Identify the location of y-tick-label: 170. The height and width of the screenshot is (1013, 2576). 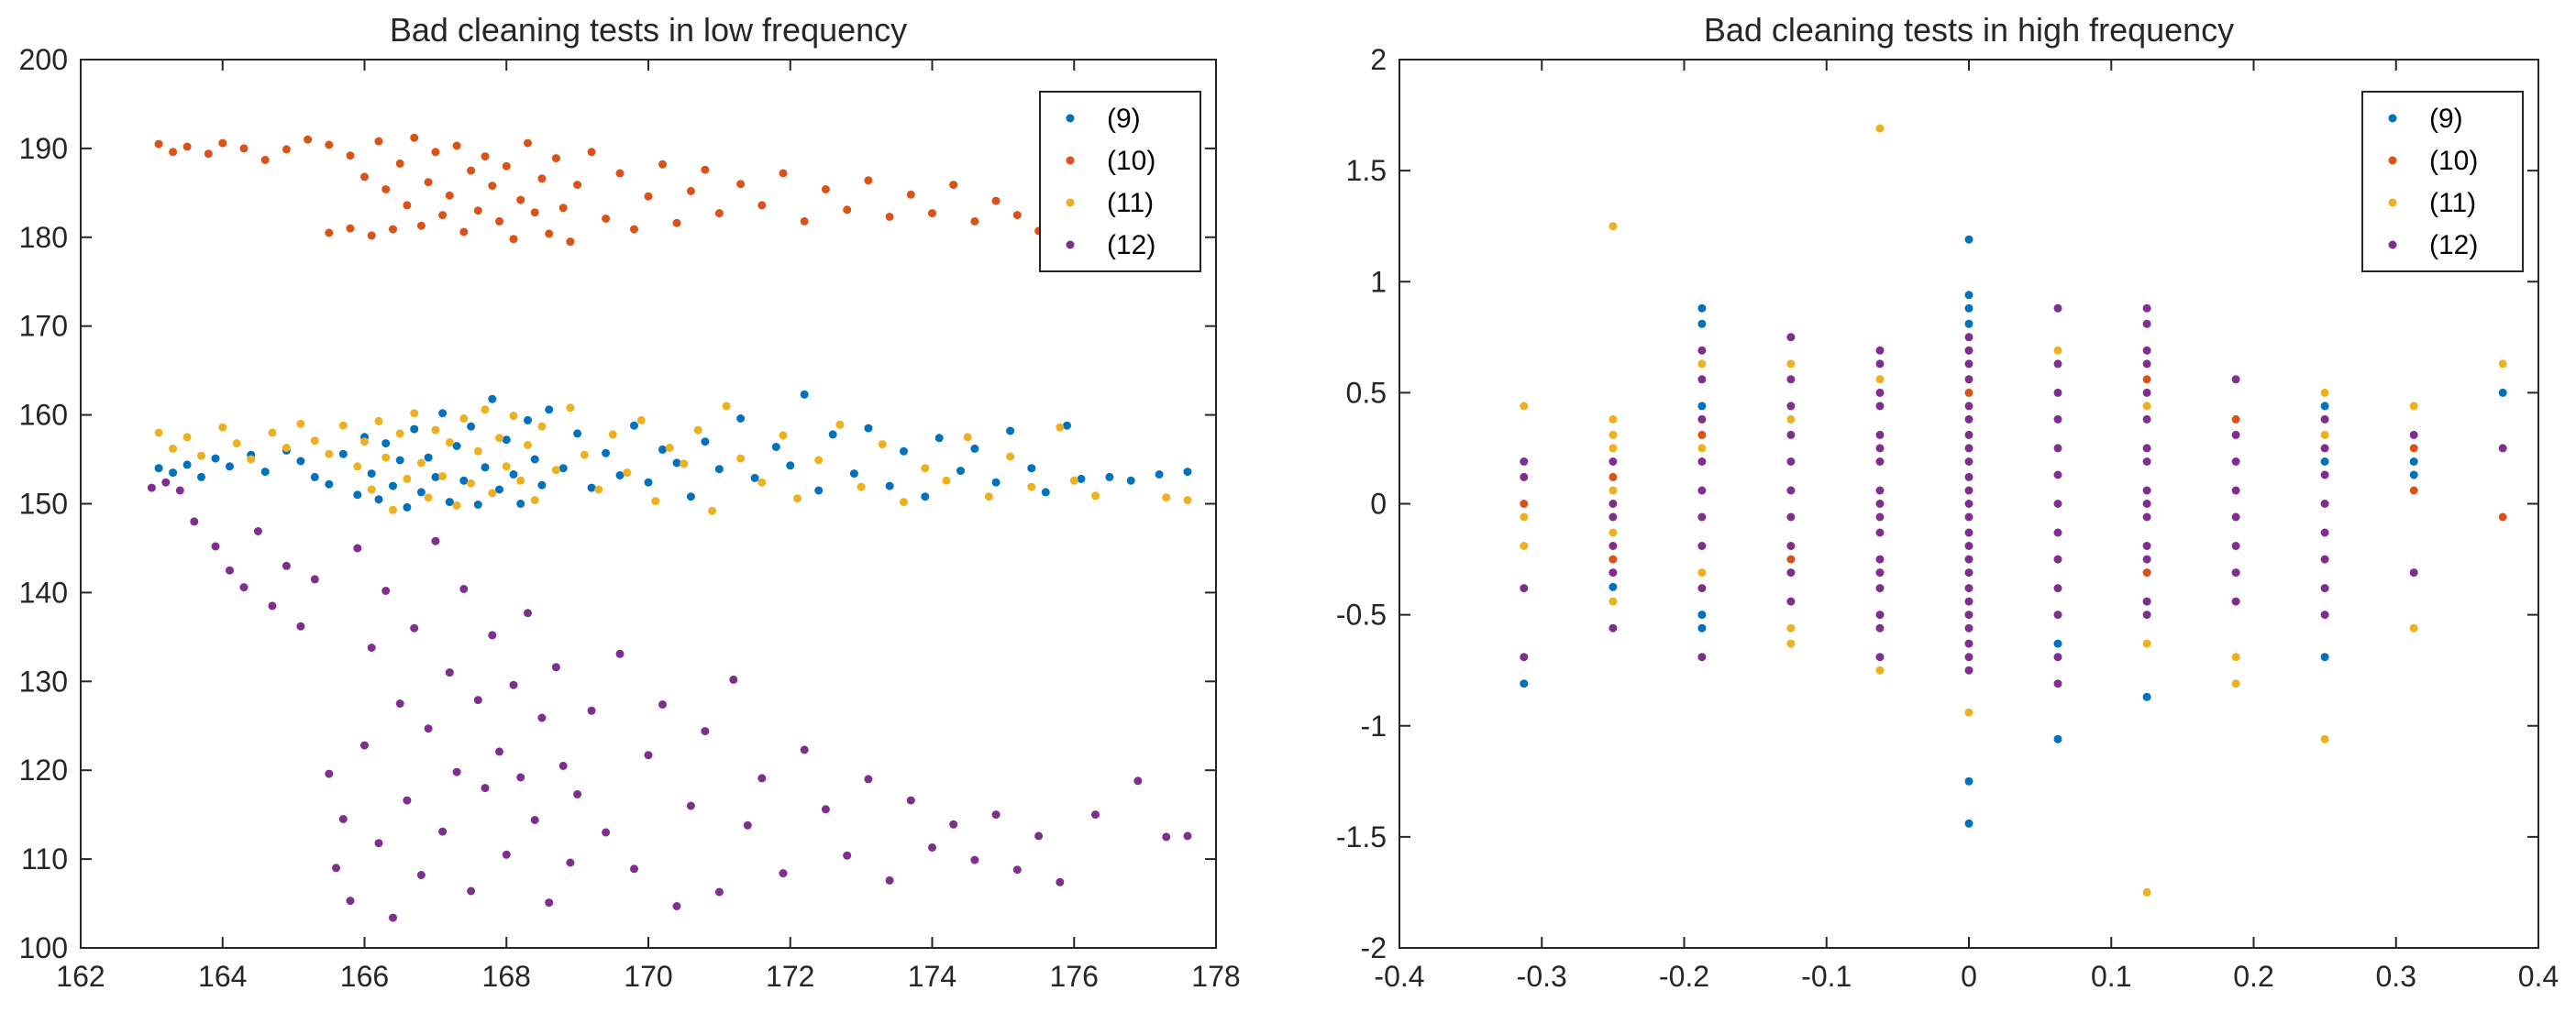
(43, 326).